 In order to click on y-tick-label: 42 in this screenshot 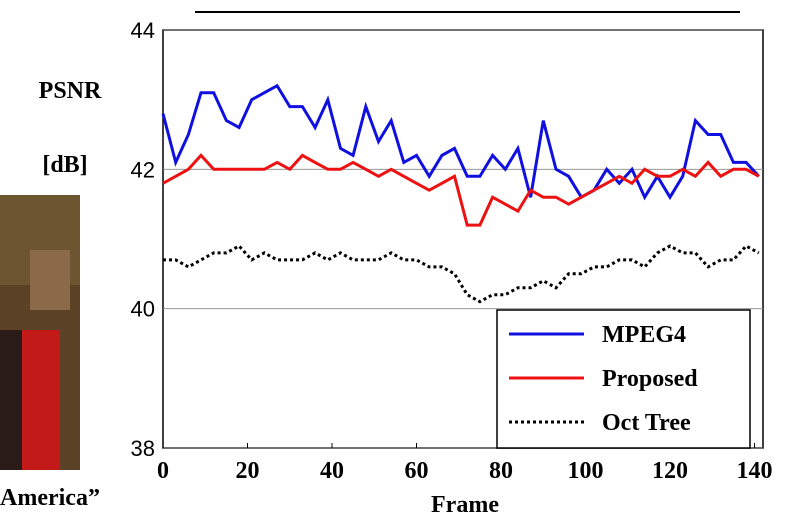, I will do `click(143, 169)`.